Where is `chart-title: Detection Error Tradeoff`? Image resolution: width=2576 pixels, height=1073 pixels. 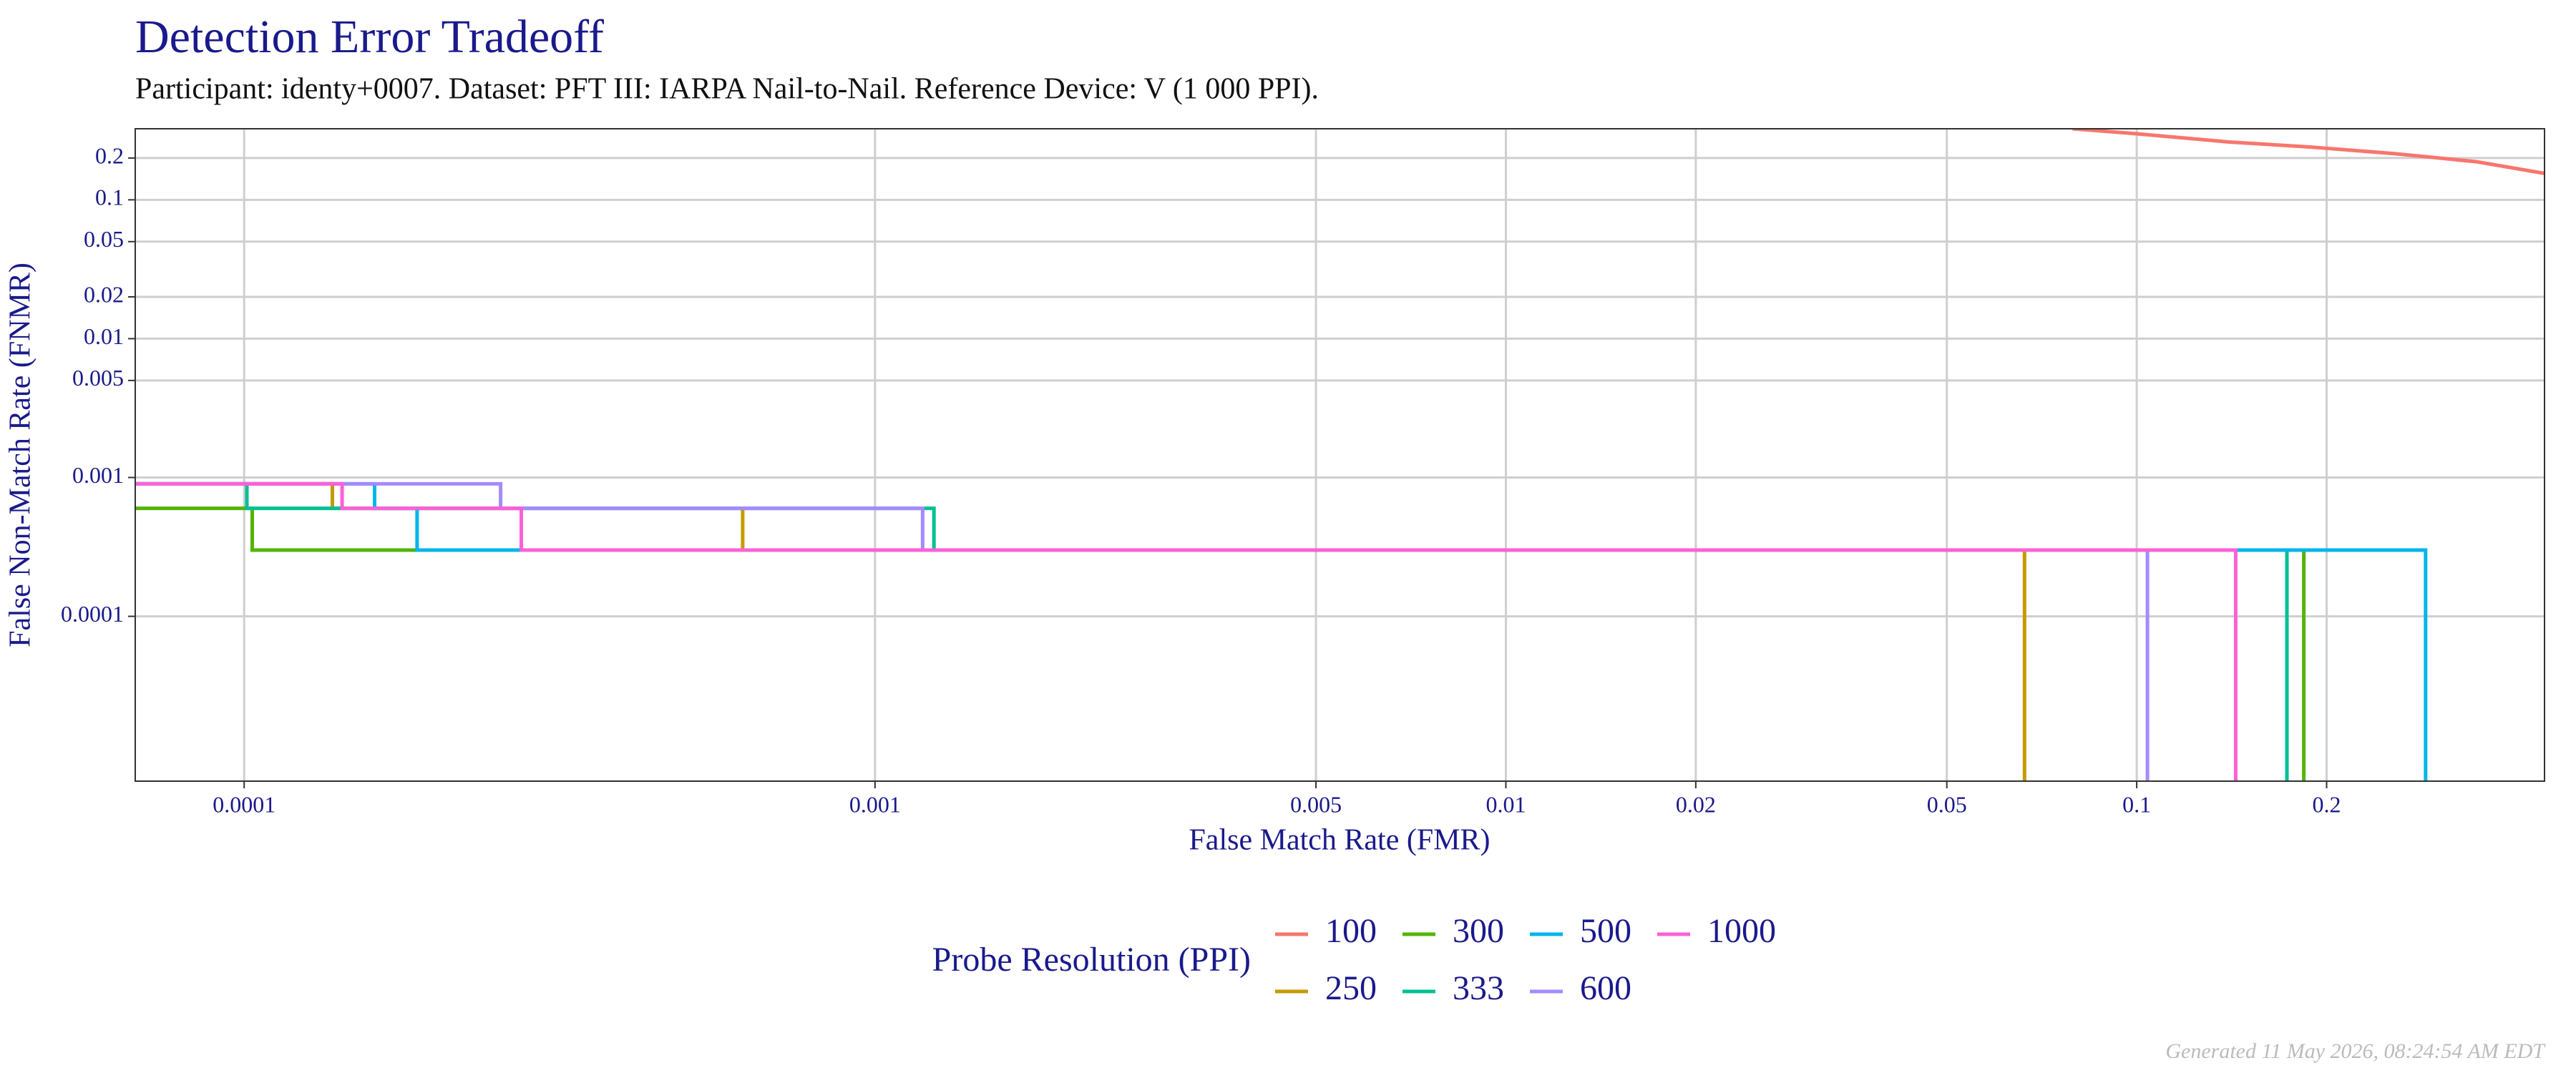
chart-title: Detection Error Tradeoff is located at coordinates (369, 37).